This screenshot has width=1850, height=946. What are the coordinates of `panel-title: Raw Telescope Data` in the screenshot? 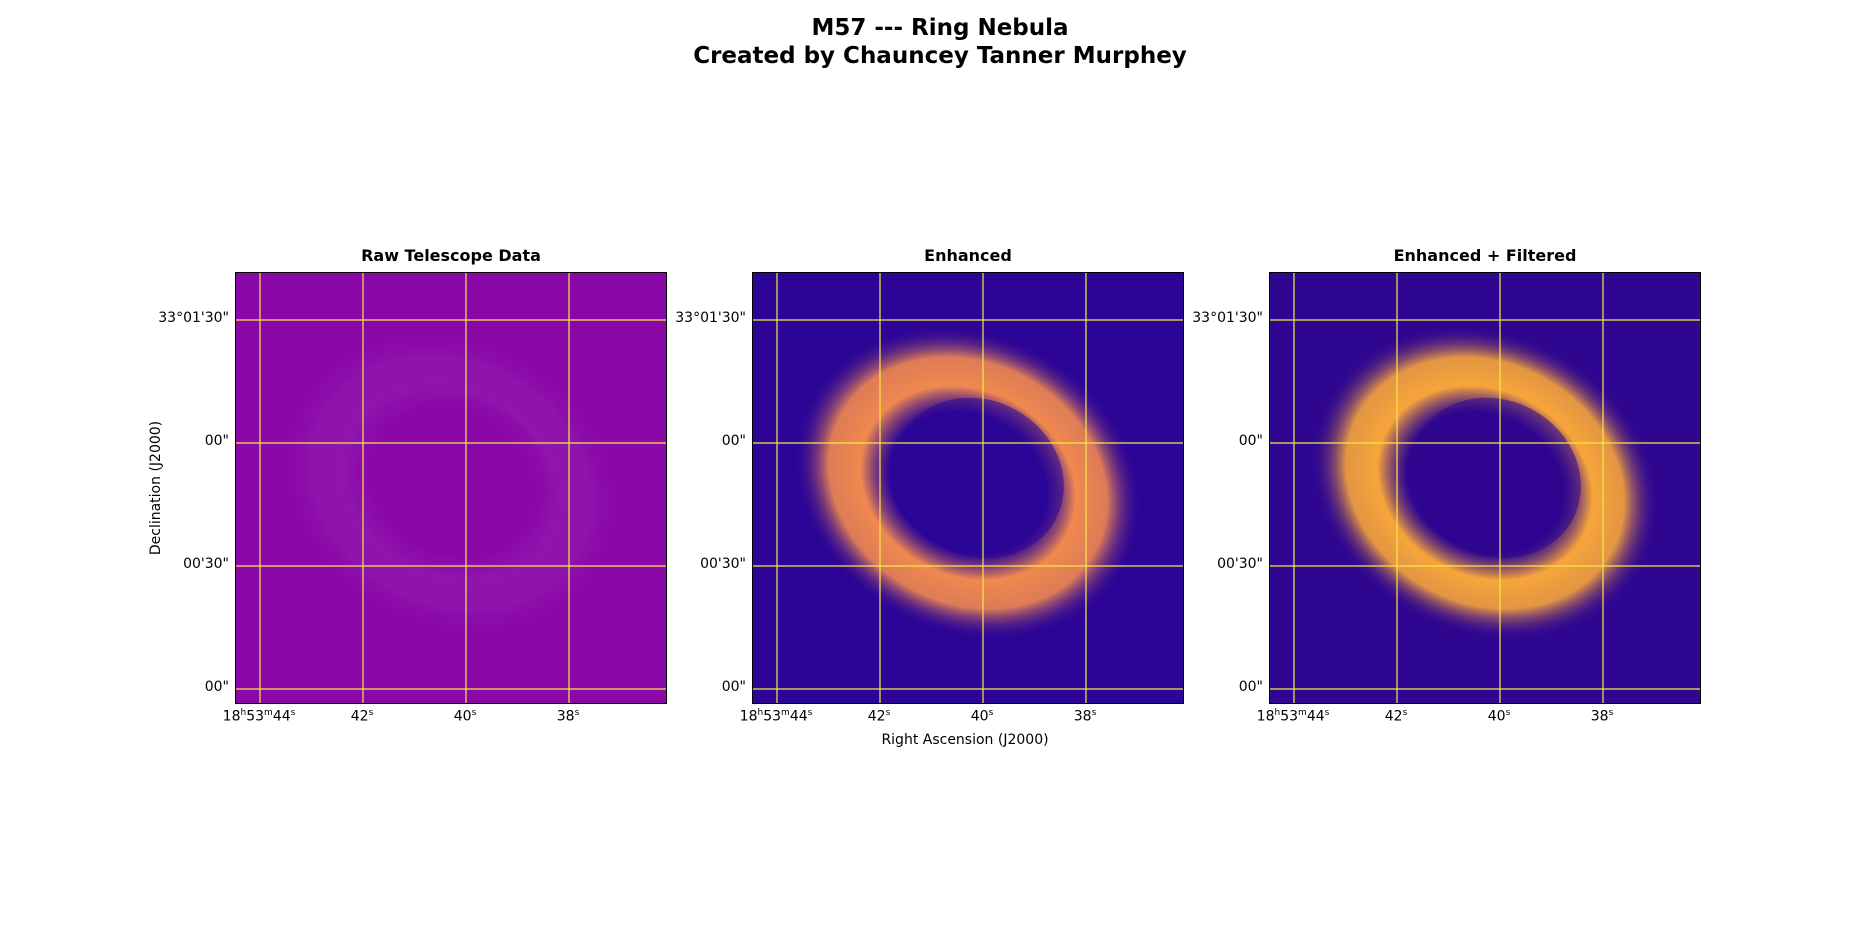 It's located at (451, 255).